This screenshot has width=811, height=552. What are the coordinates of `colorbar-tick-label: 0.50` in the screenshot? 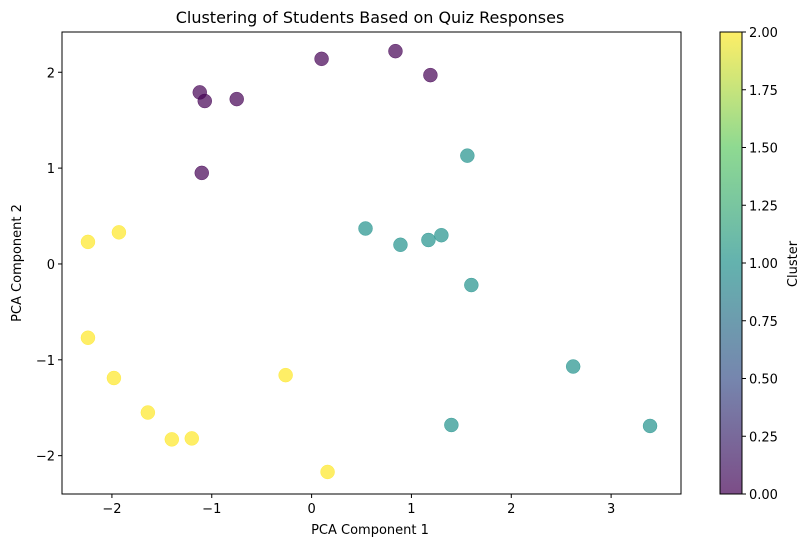 It's located at (763, 380).